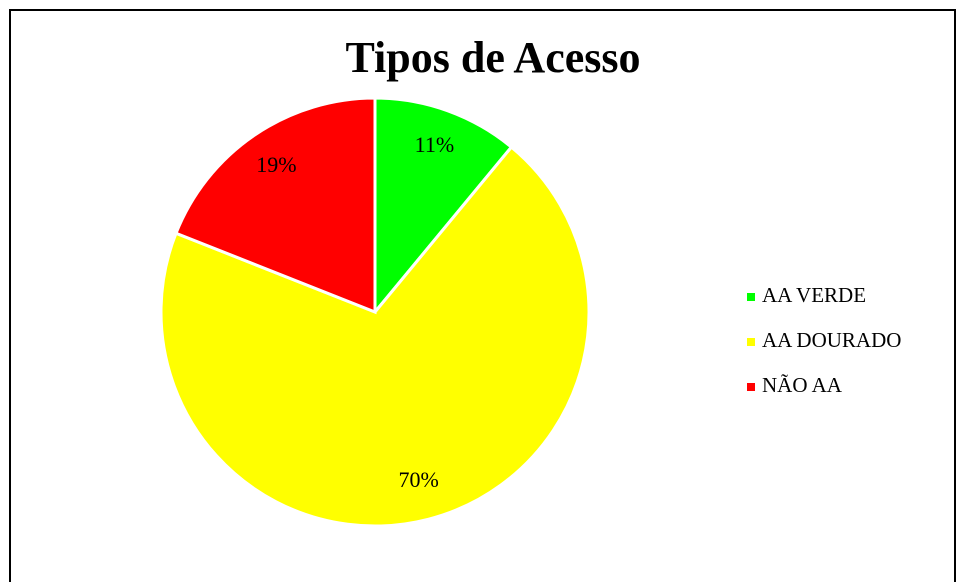  What do you see at coordinates (276, 164) in the screenshot?
I see `data-label: 19%` at bounding box center [276, 164].